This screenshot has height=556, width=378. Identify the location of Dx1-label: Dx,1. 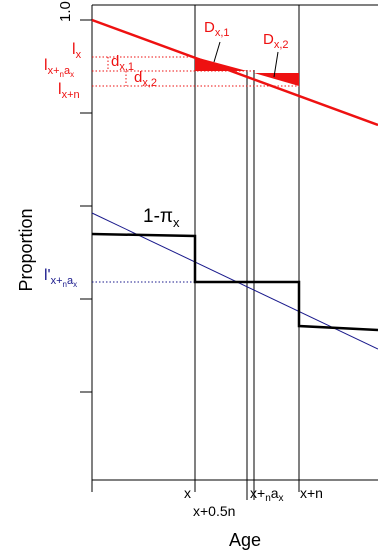
(217, 29).